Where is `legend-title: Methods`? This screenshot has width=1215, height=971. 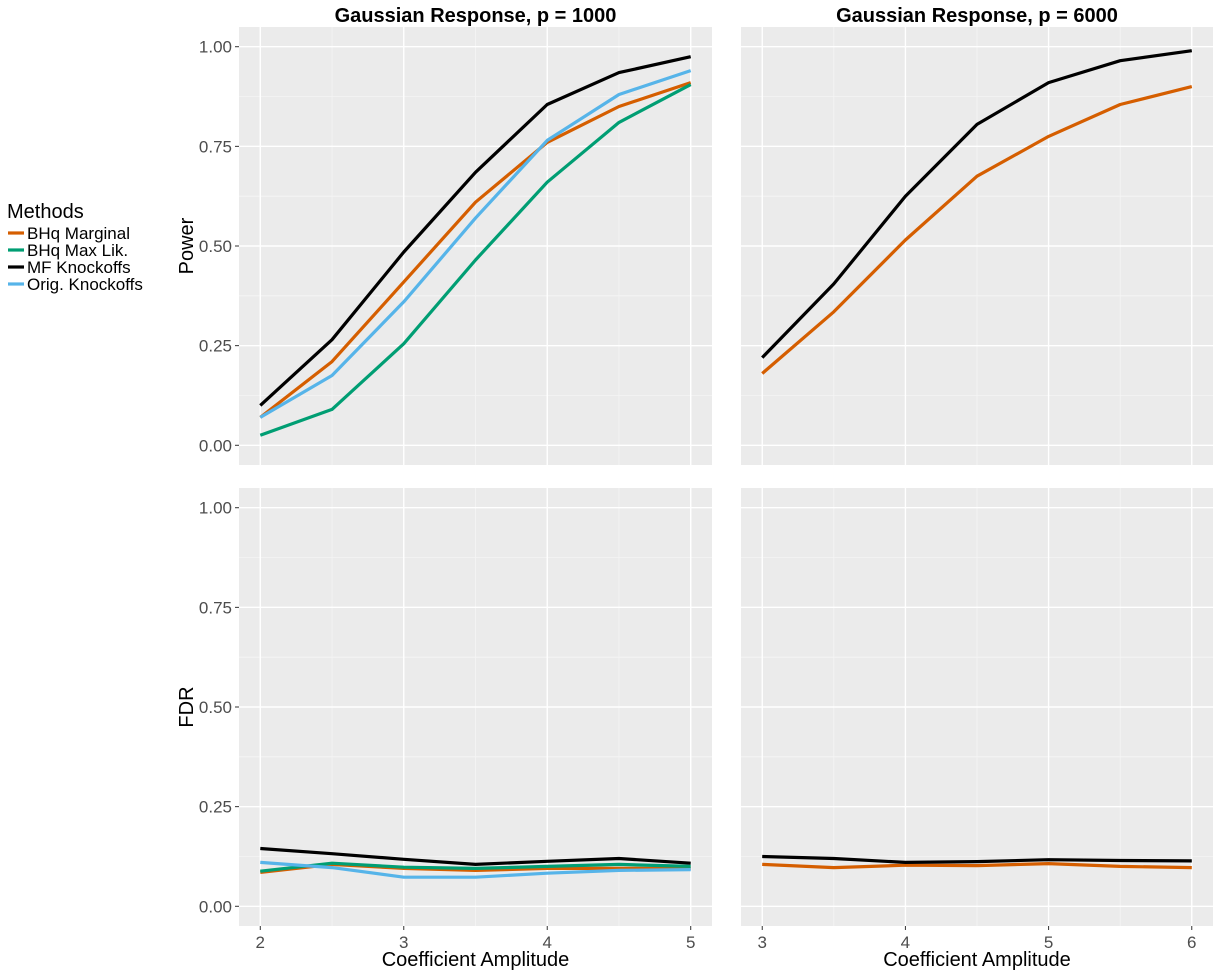
legend-title: Methods is located at coordinates (45, 212).